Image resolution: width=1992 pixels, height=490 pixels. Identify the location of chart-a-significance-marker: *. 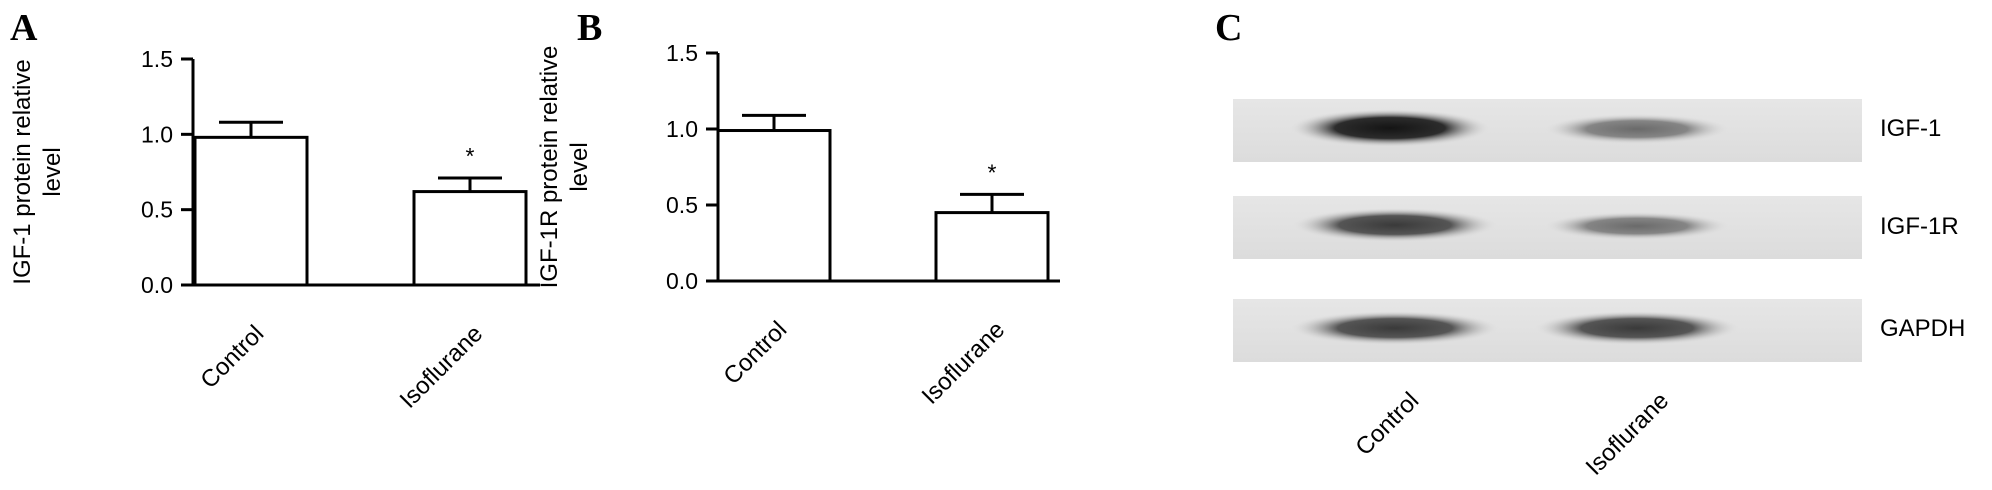
(470, 156).